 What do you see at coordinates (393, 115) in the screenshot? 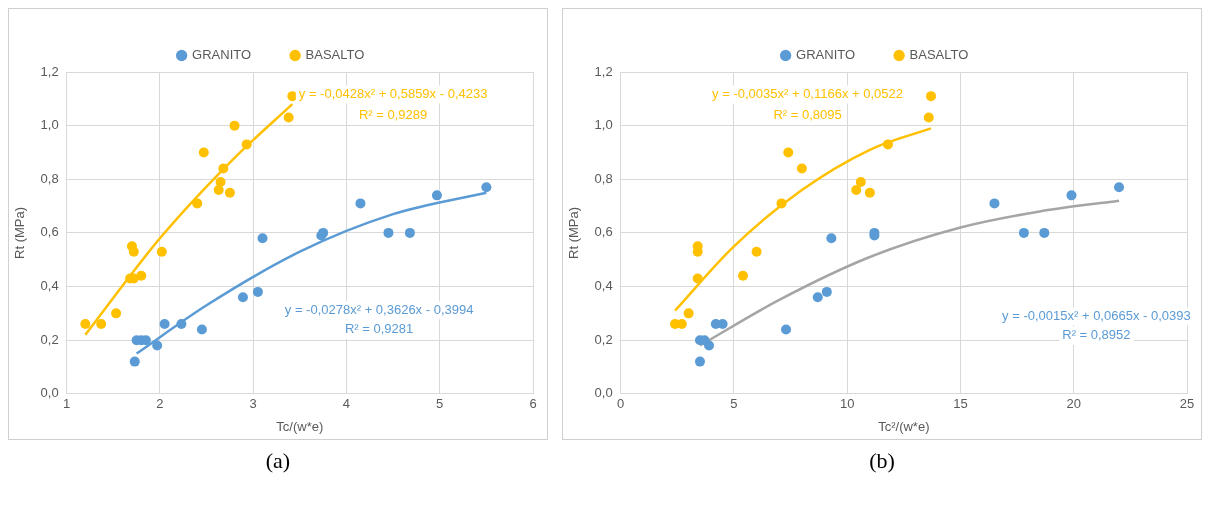
I see `annotation: R² = 0,9289` at bounding box center [393, 115].